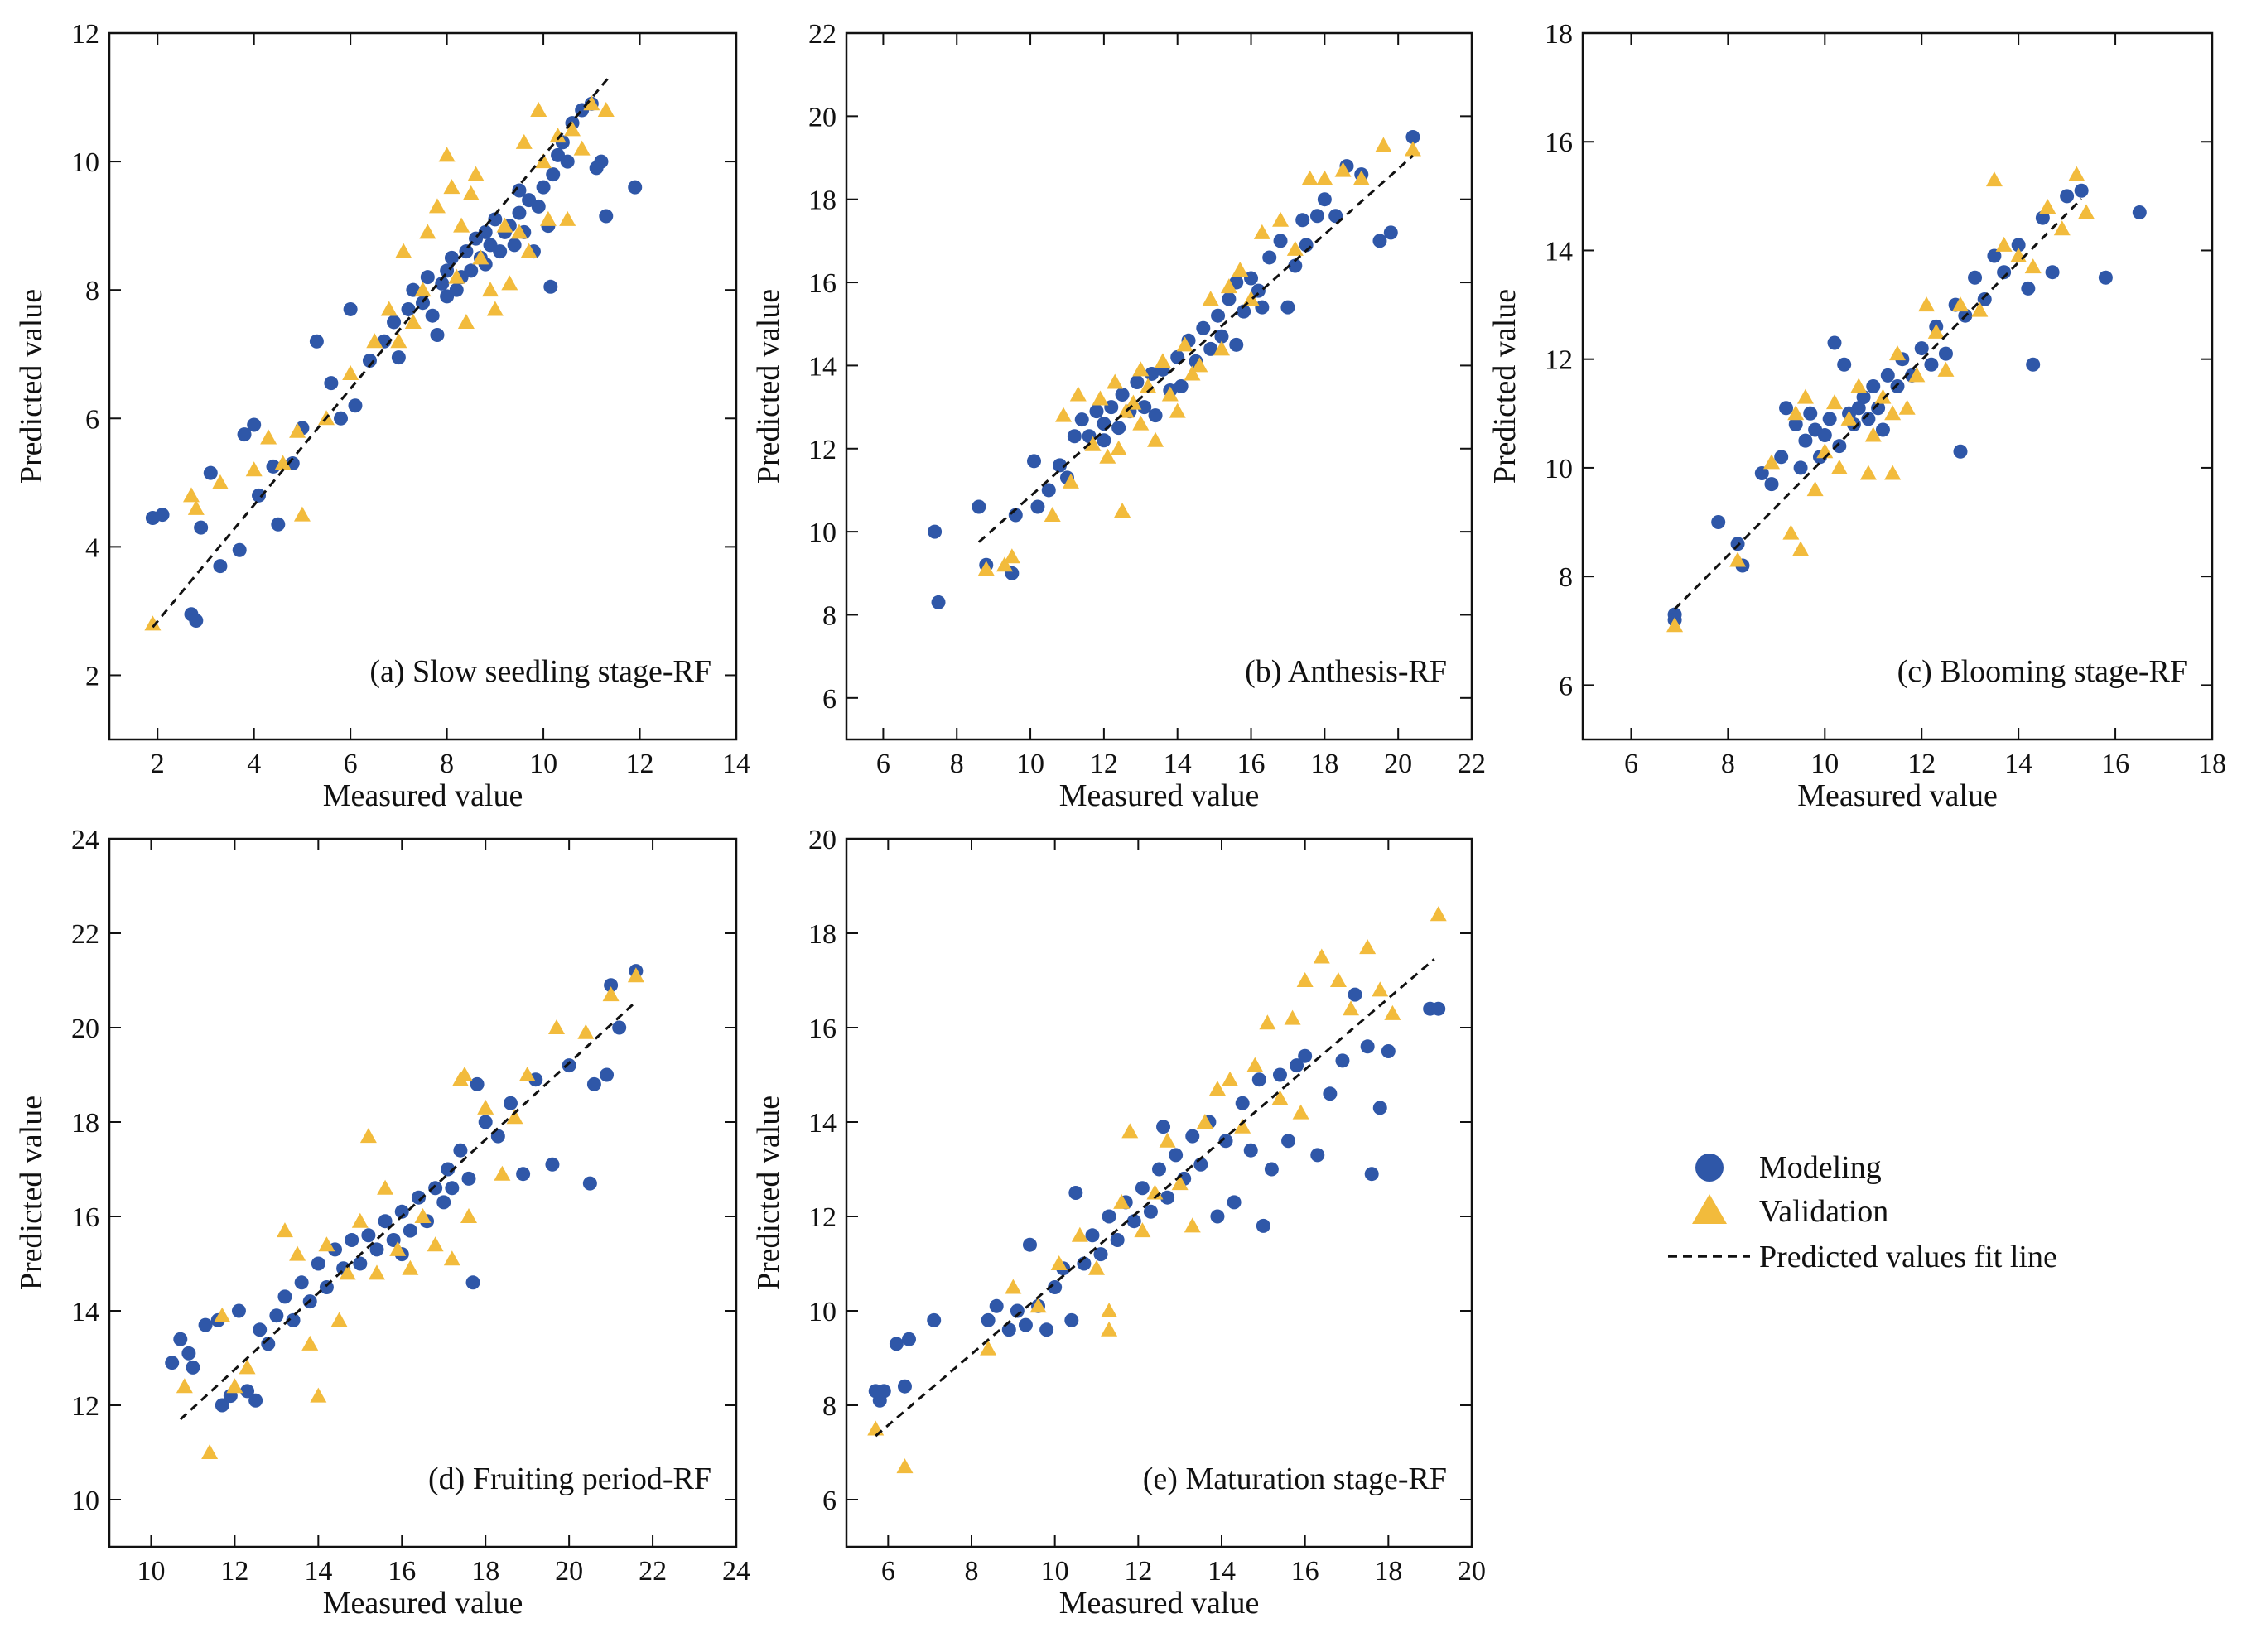 The height and width of the screenshot is (1652, 2242). Describe the element at coordinates (1195, 348) in the screenshot. I see `panel-b-fit-line` at that location.